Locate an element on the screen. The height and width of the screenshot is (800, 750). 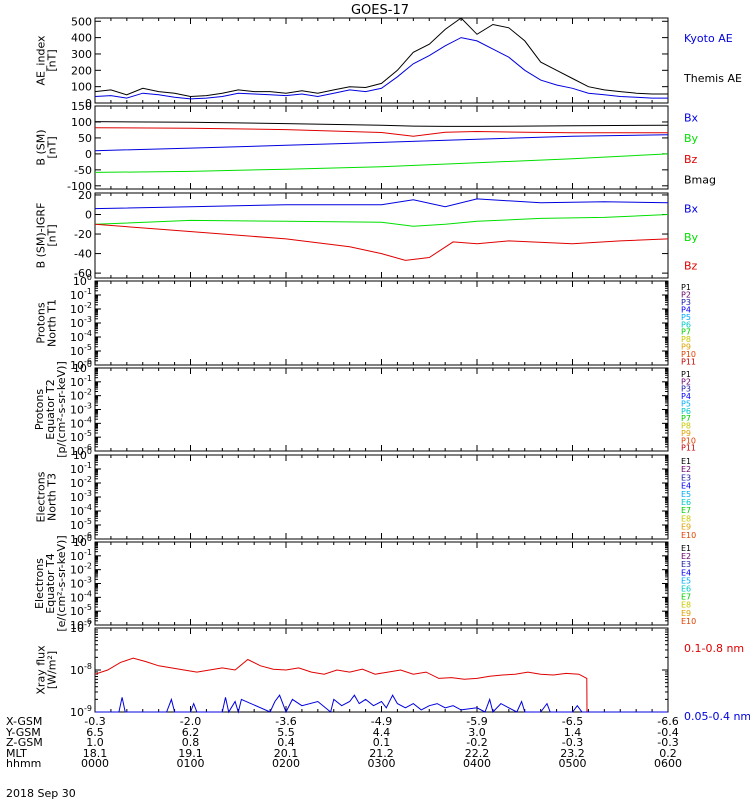
ephem-value: 23.2 is located at coordinates (572, 753).